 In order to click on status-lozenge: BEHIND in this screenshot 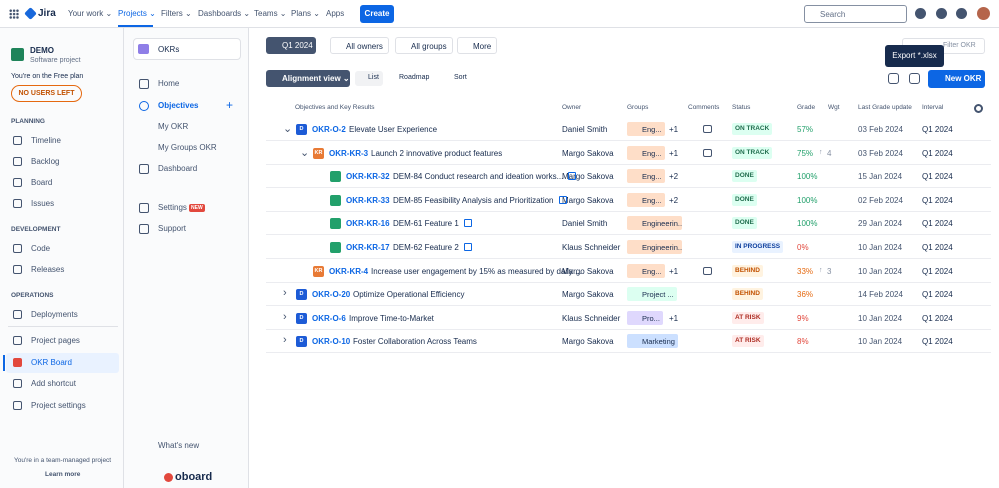, I will do `click(747, 294)`.